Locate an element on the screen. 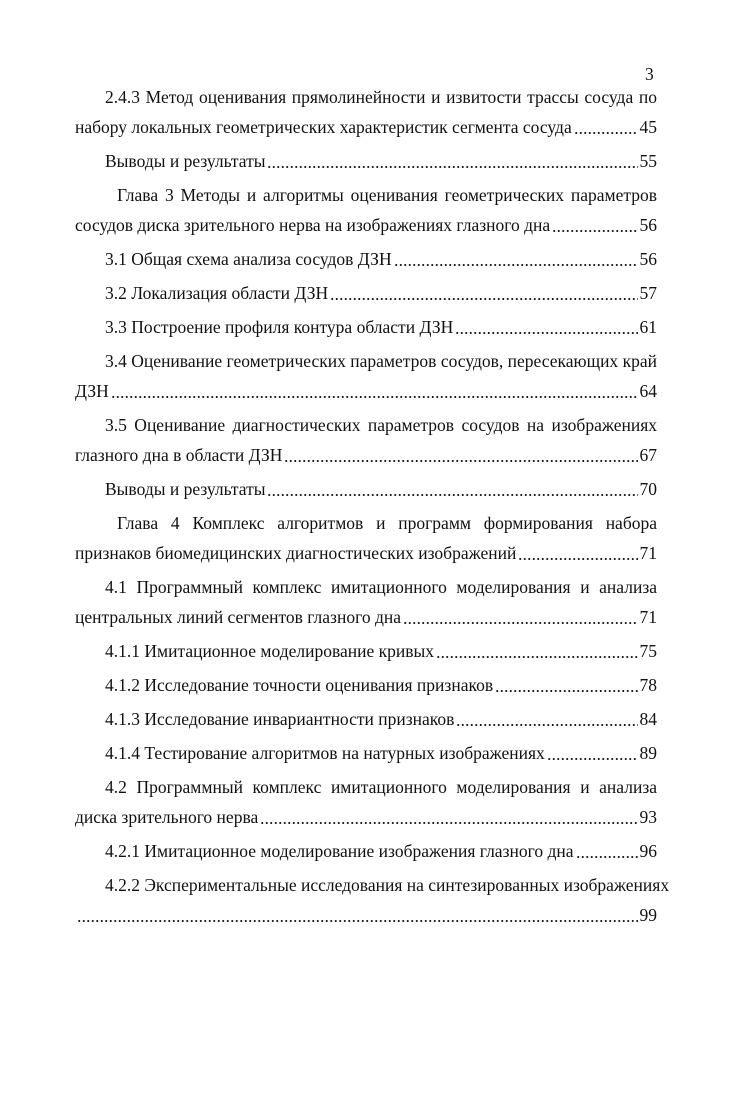 This screenshot has height=1100, width=733. page-ref: 75 is located at coordinates (648, 651).